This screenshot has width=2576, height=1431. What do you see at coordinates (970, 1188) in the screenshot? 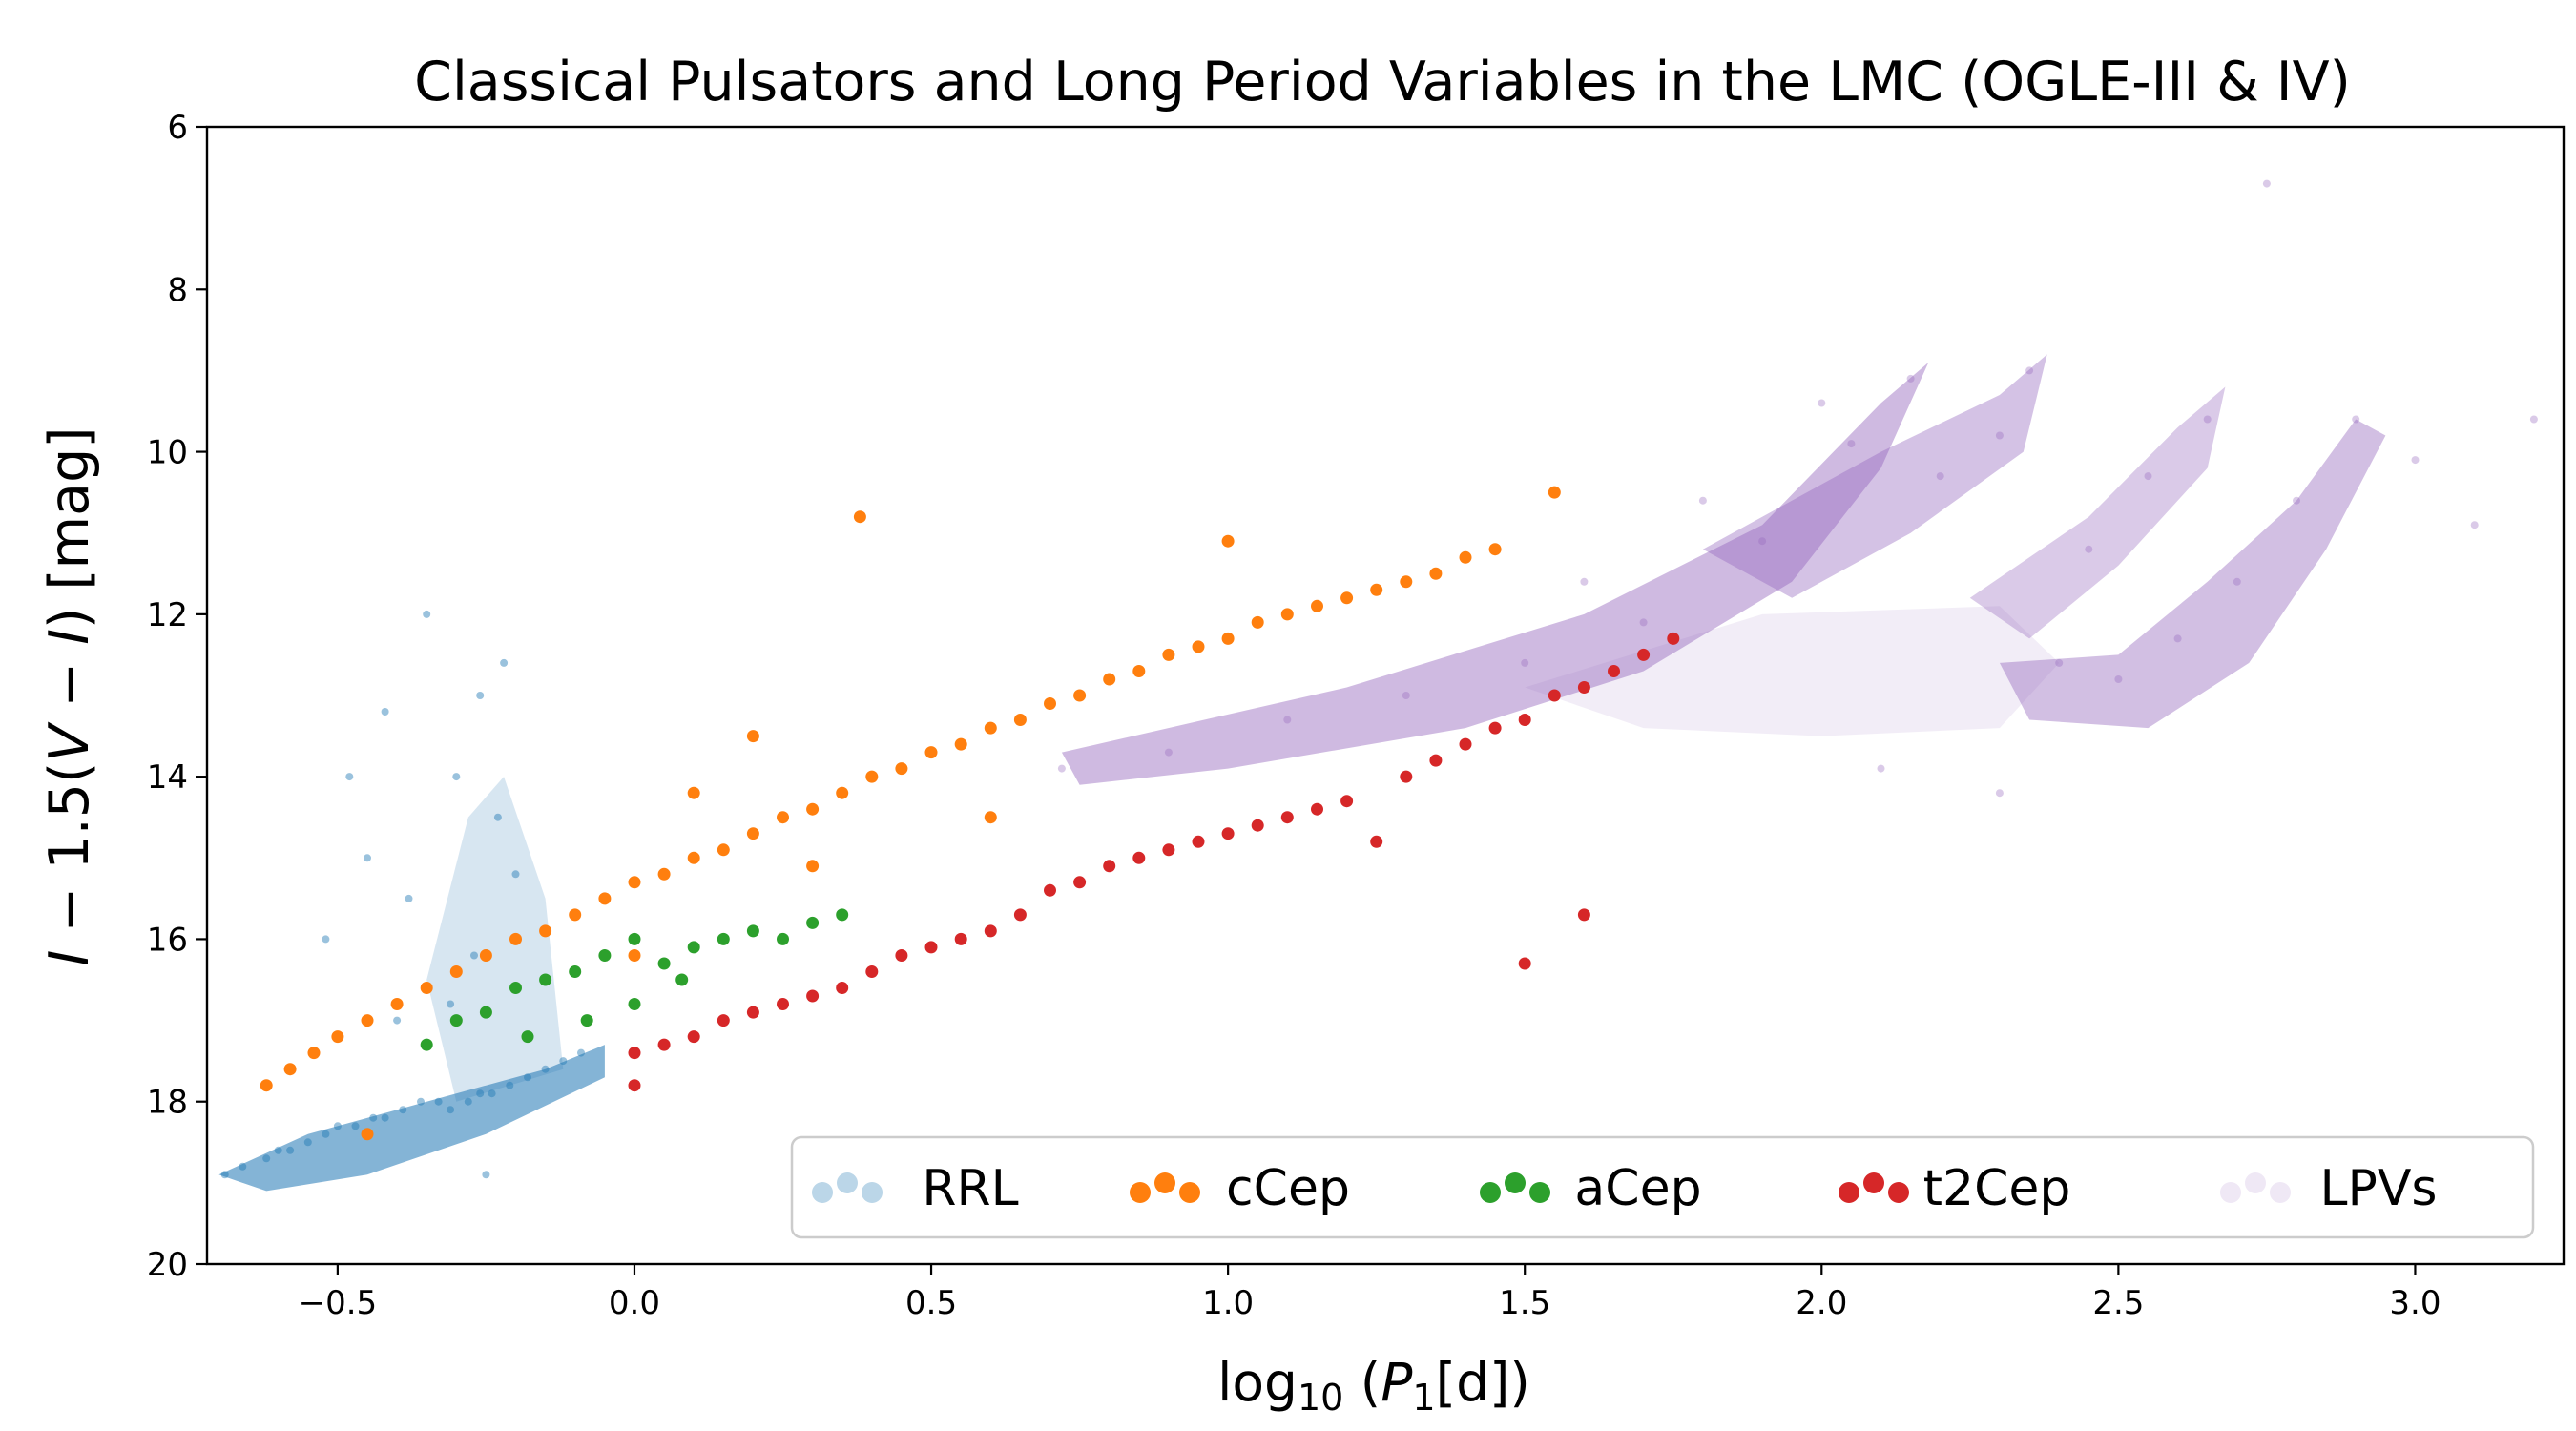
I see `legend-label-rrl: RRL` at bounding box center [970, 1188].